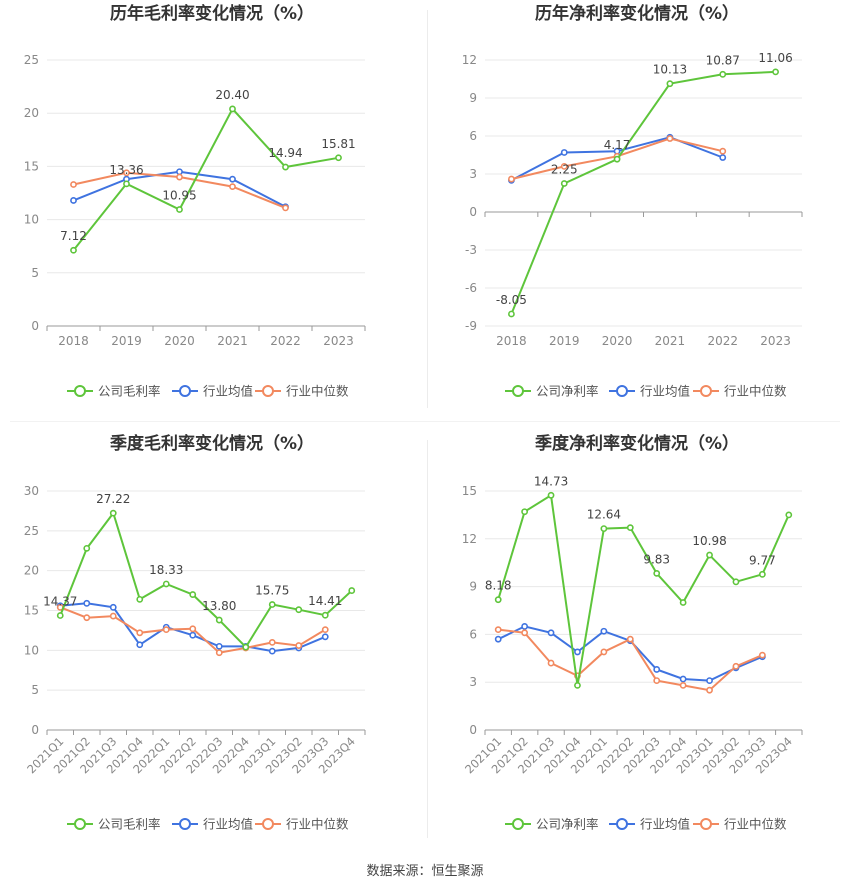  I want to click on series-line-company, so click(643, 589).